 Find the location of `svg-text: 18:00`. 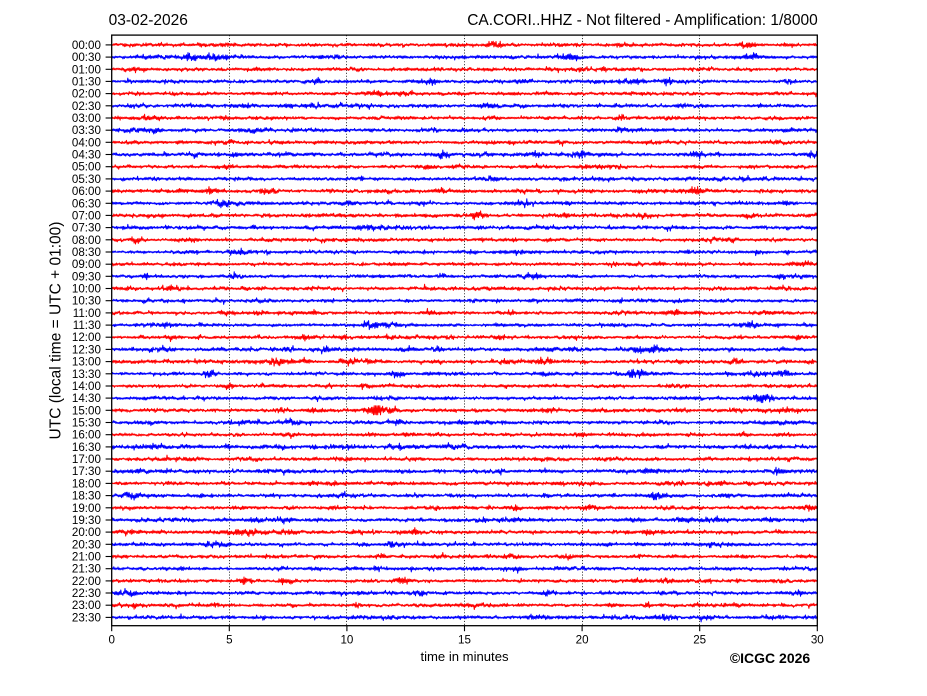

svg-text: 18:00 is located at coordinates (86, 483).